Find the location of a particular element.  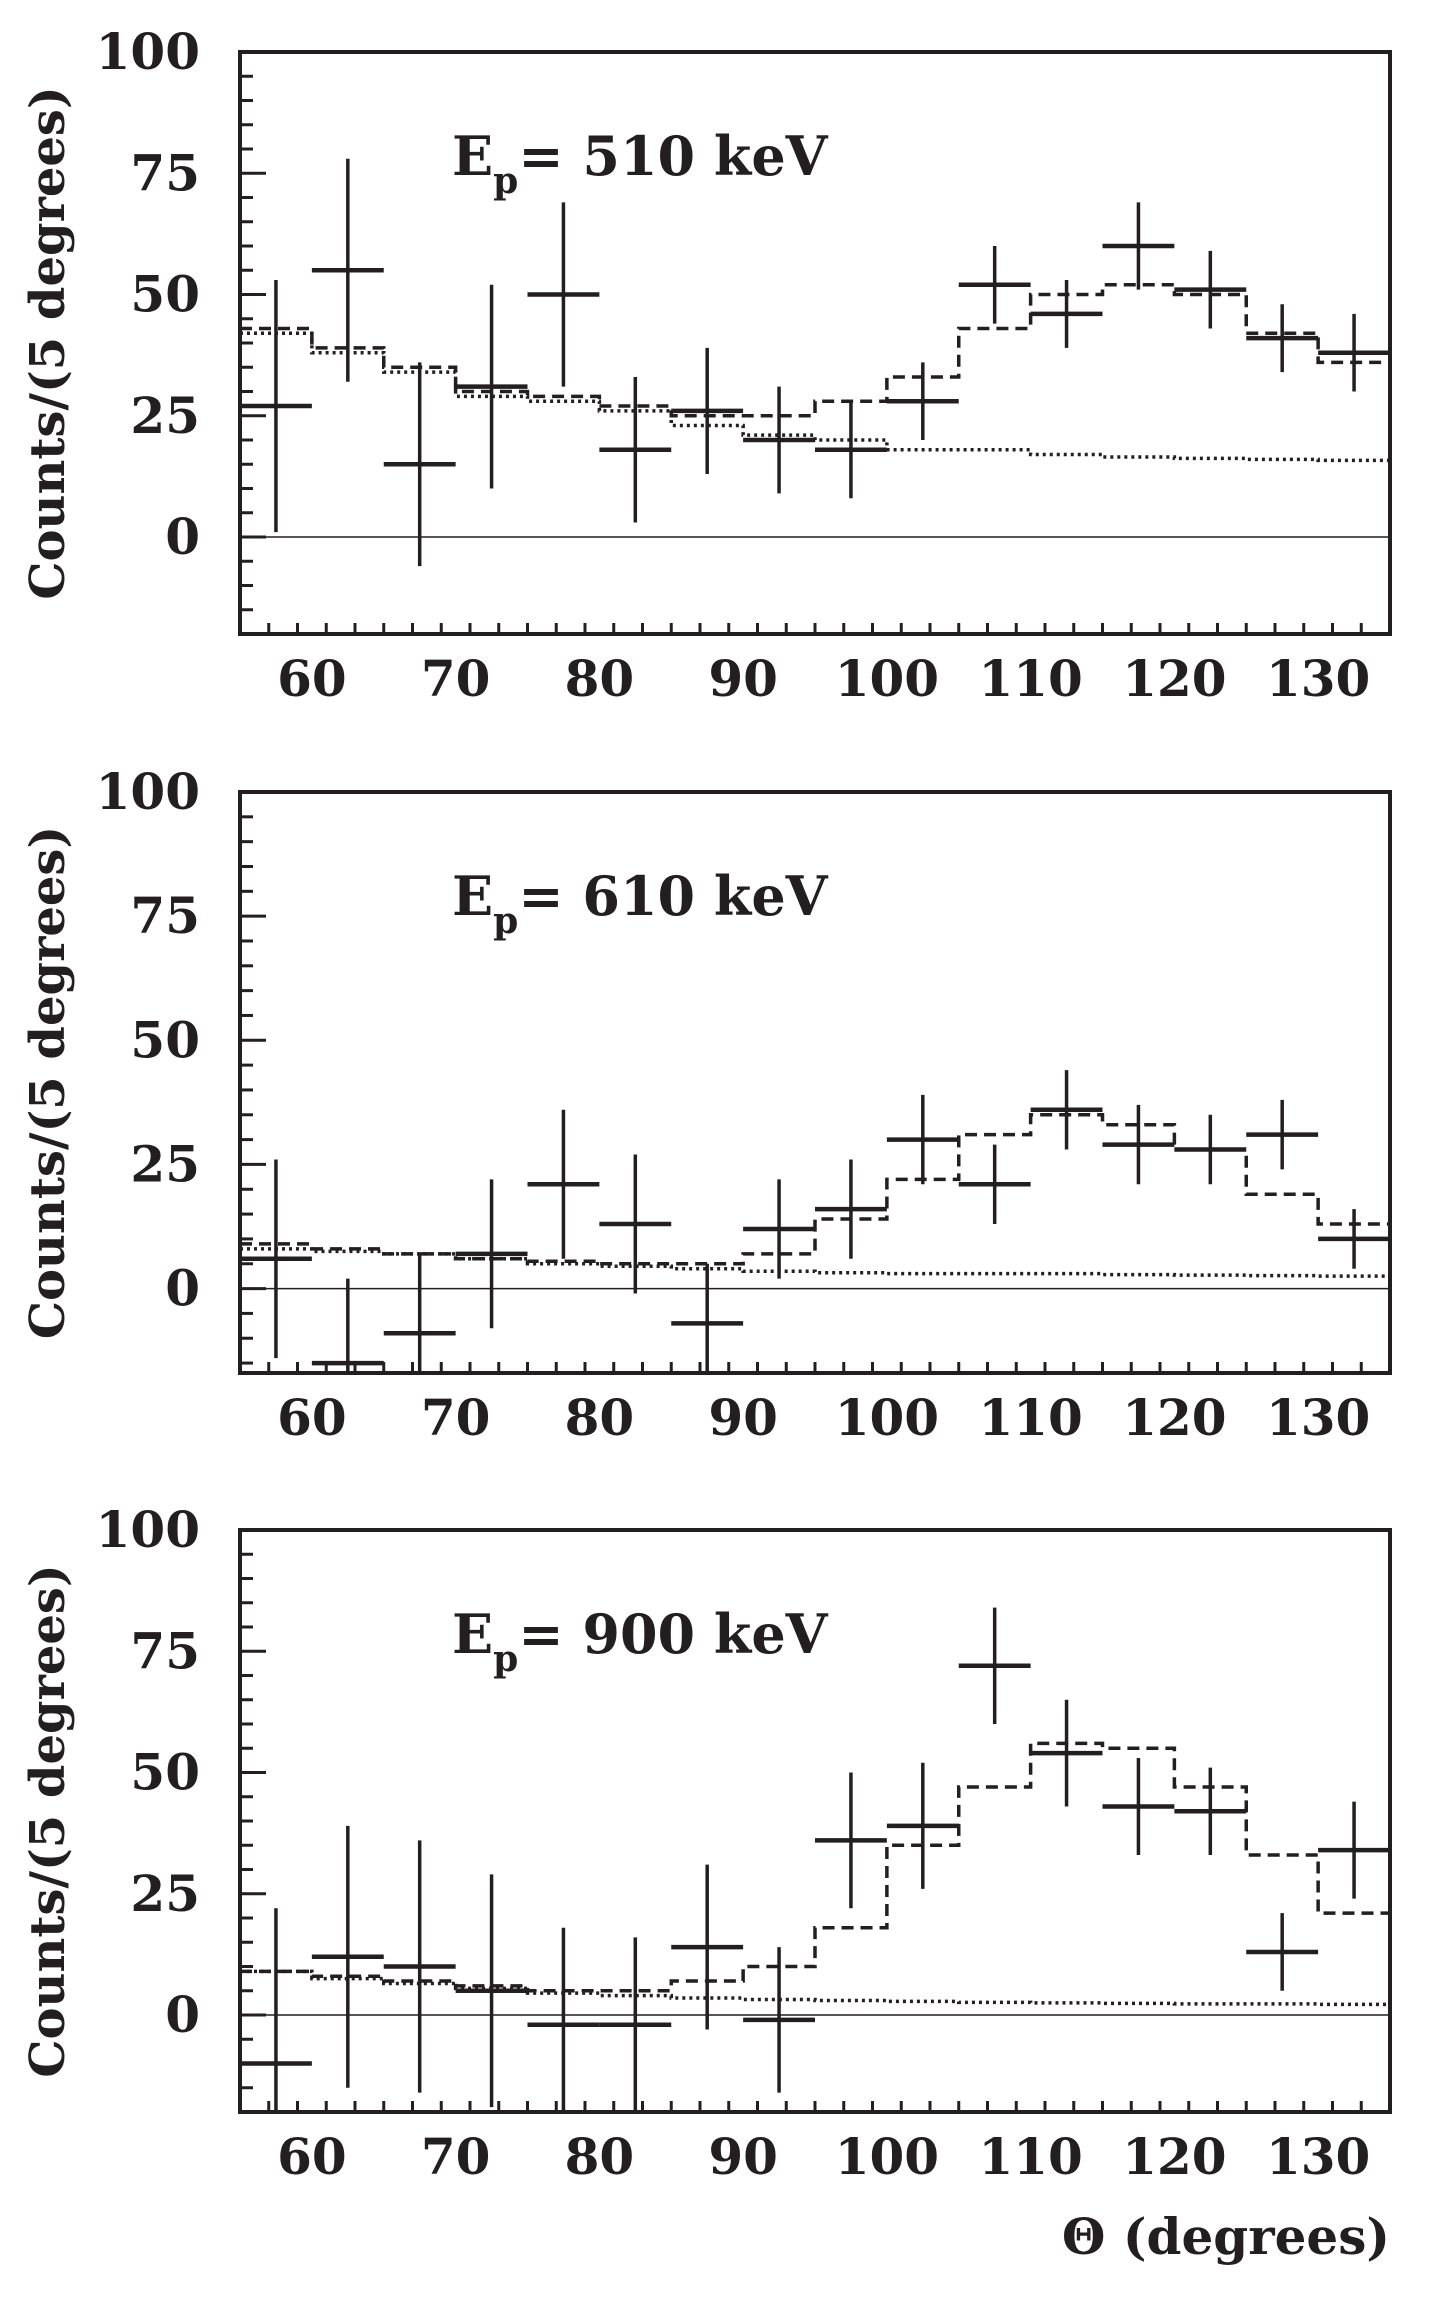

energy-annotation: Ep= 510 keV is located at coordinates (640, 163).